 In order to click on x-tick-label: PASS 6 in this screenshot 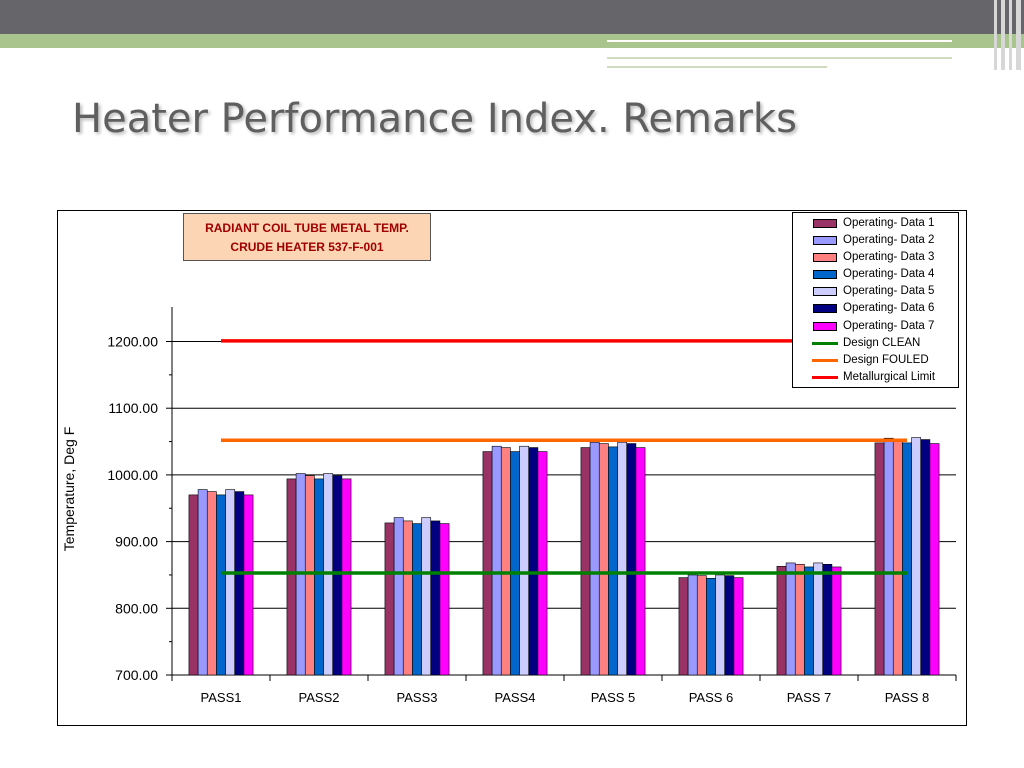, I will do `click(711, 697)`.